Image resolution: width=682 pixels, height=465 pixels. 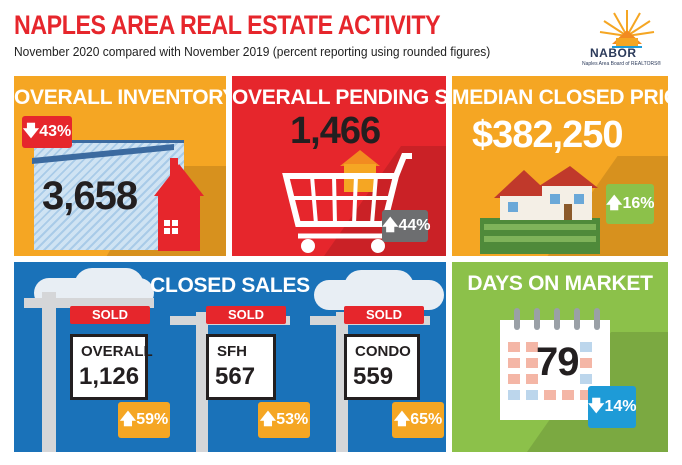 I want to click on sign-label: OVERALL, so click(x=117, y=351).